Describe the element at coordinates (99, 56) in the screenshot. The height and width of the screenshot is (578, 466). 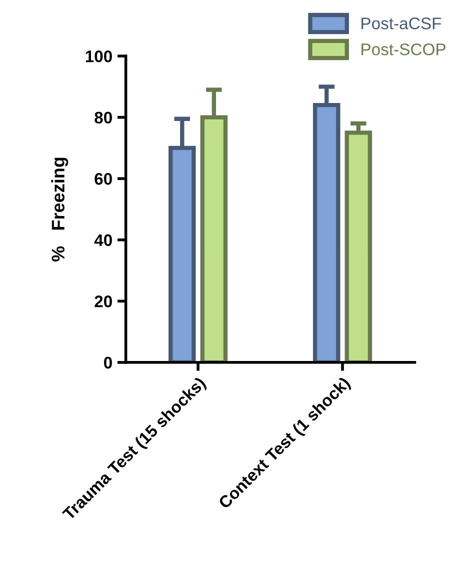
I see `y-tick-label: 100` at that location.